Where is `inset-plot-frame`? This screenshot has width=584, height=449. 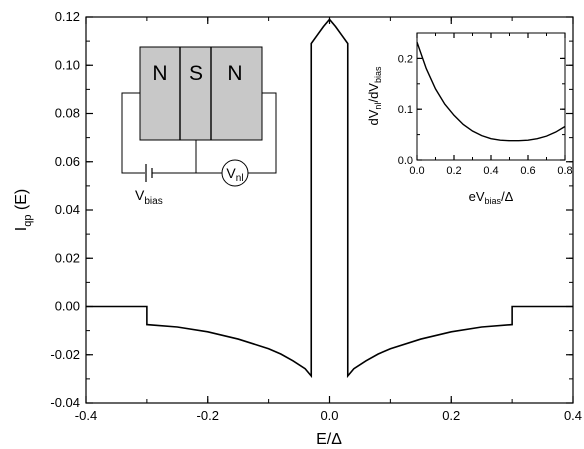
inset-plot-frame is located at coordinates (491, 96).